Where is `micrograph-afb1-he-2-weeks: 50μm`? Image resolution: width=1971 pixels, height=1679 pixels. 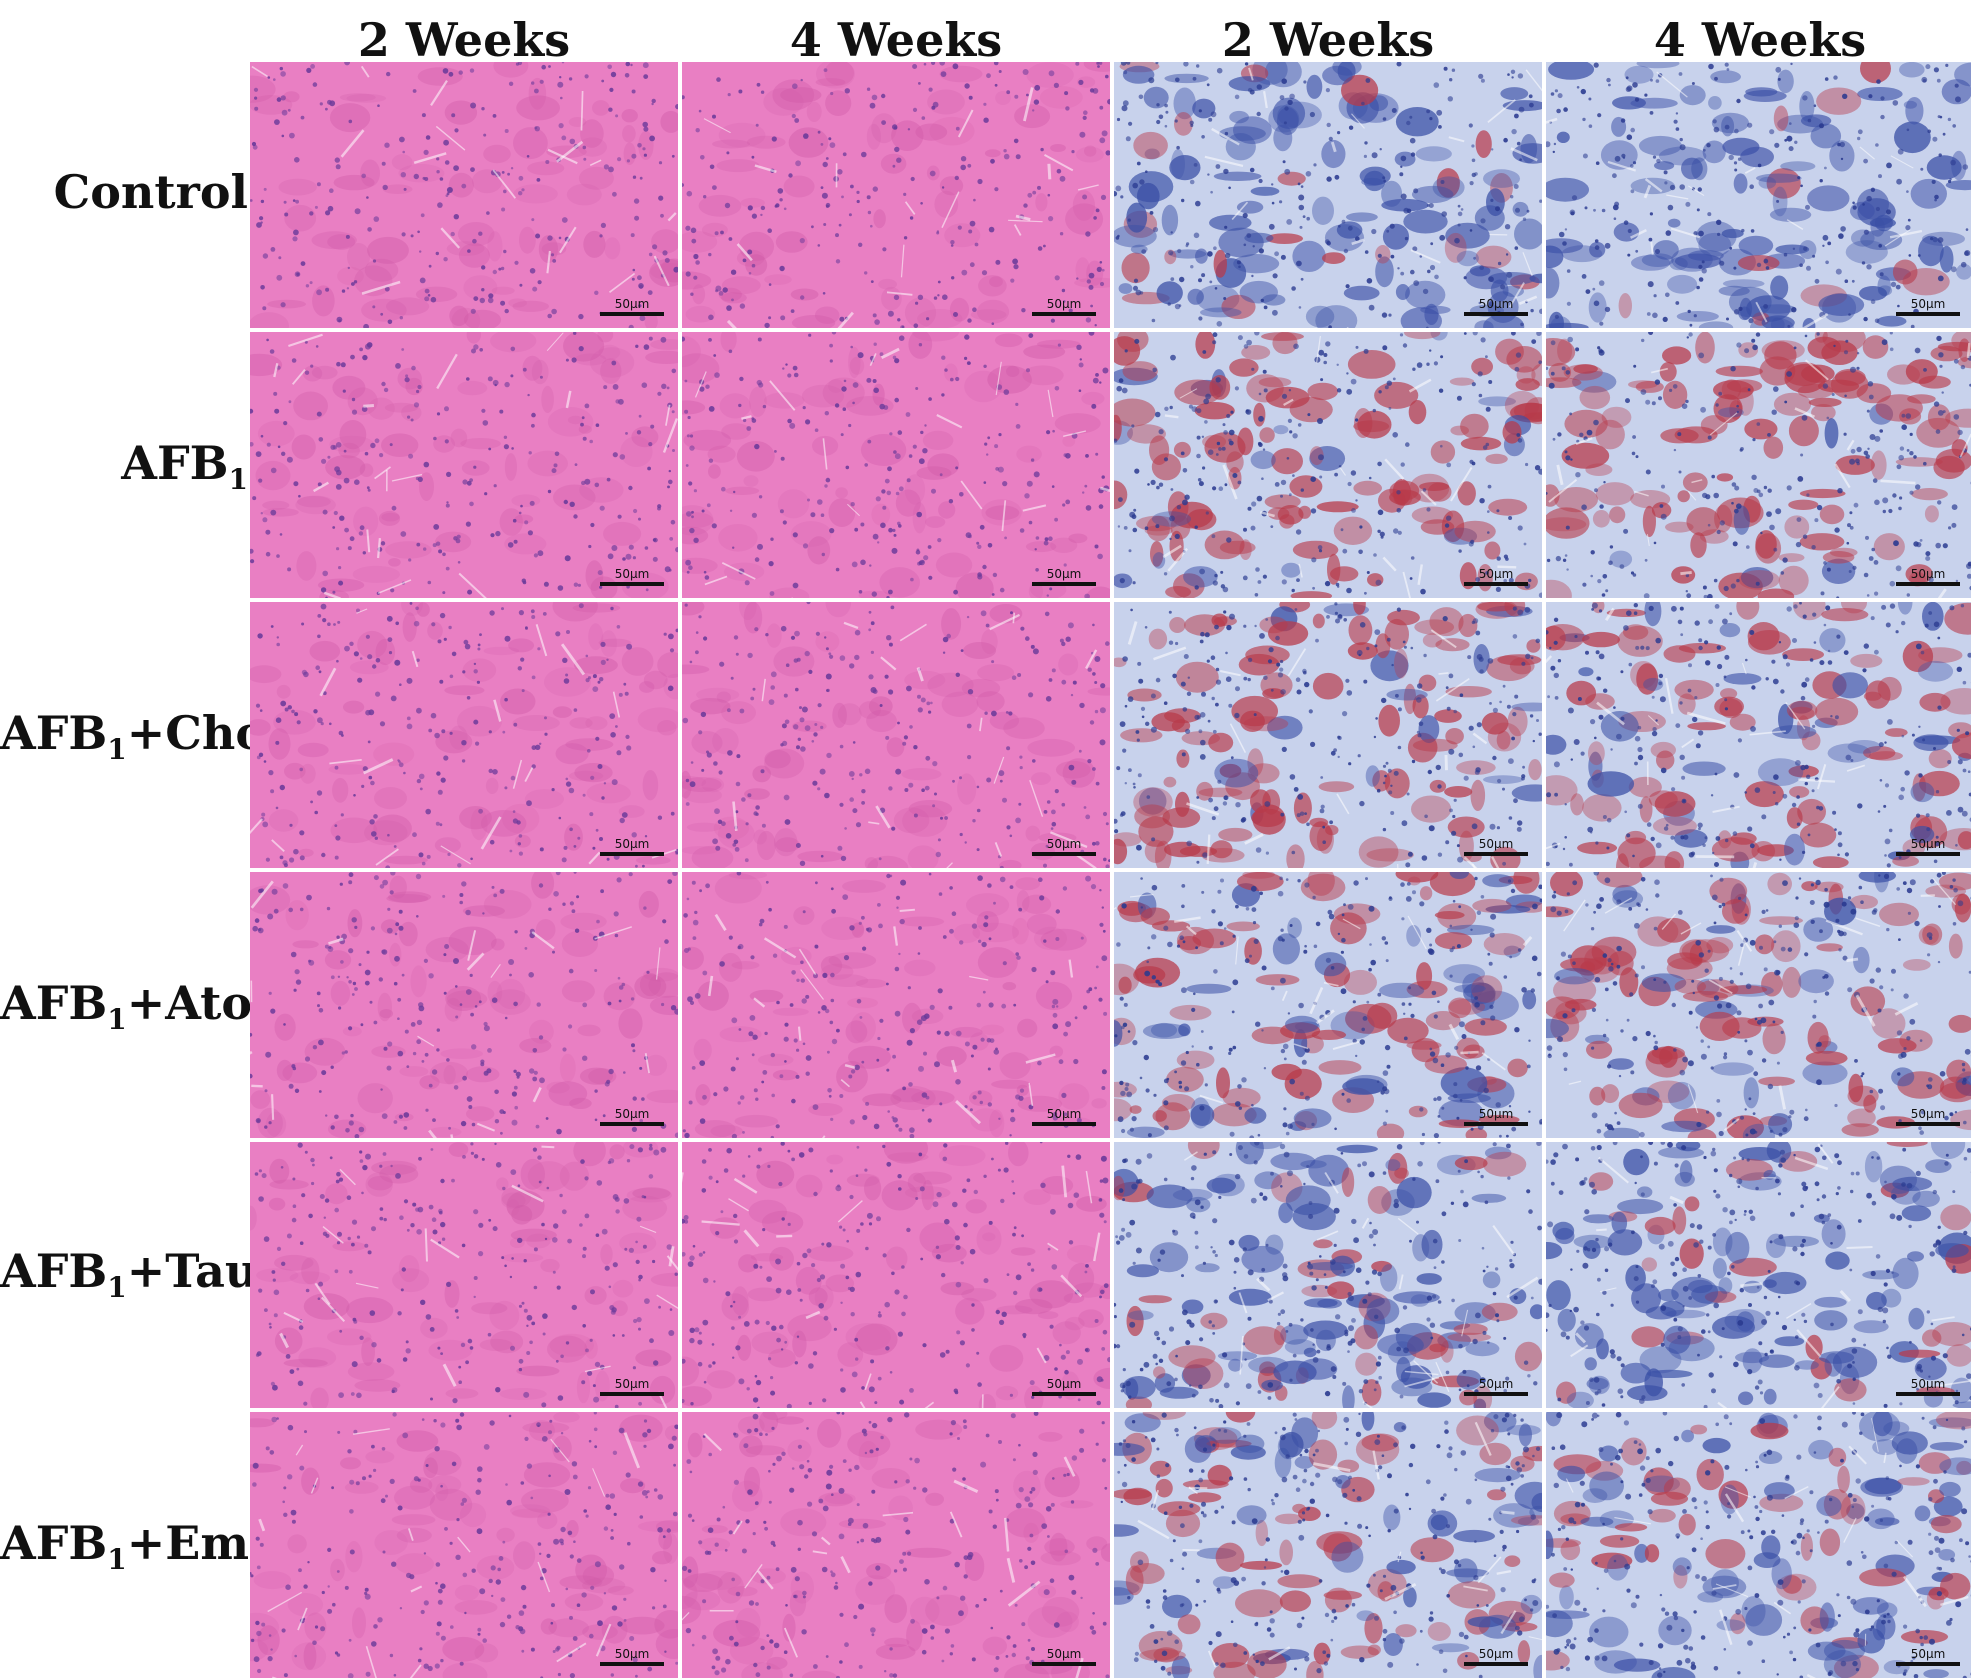
micrograph-afb1-he-2-weeks: 50μm is located at coordinates (464, 465).